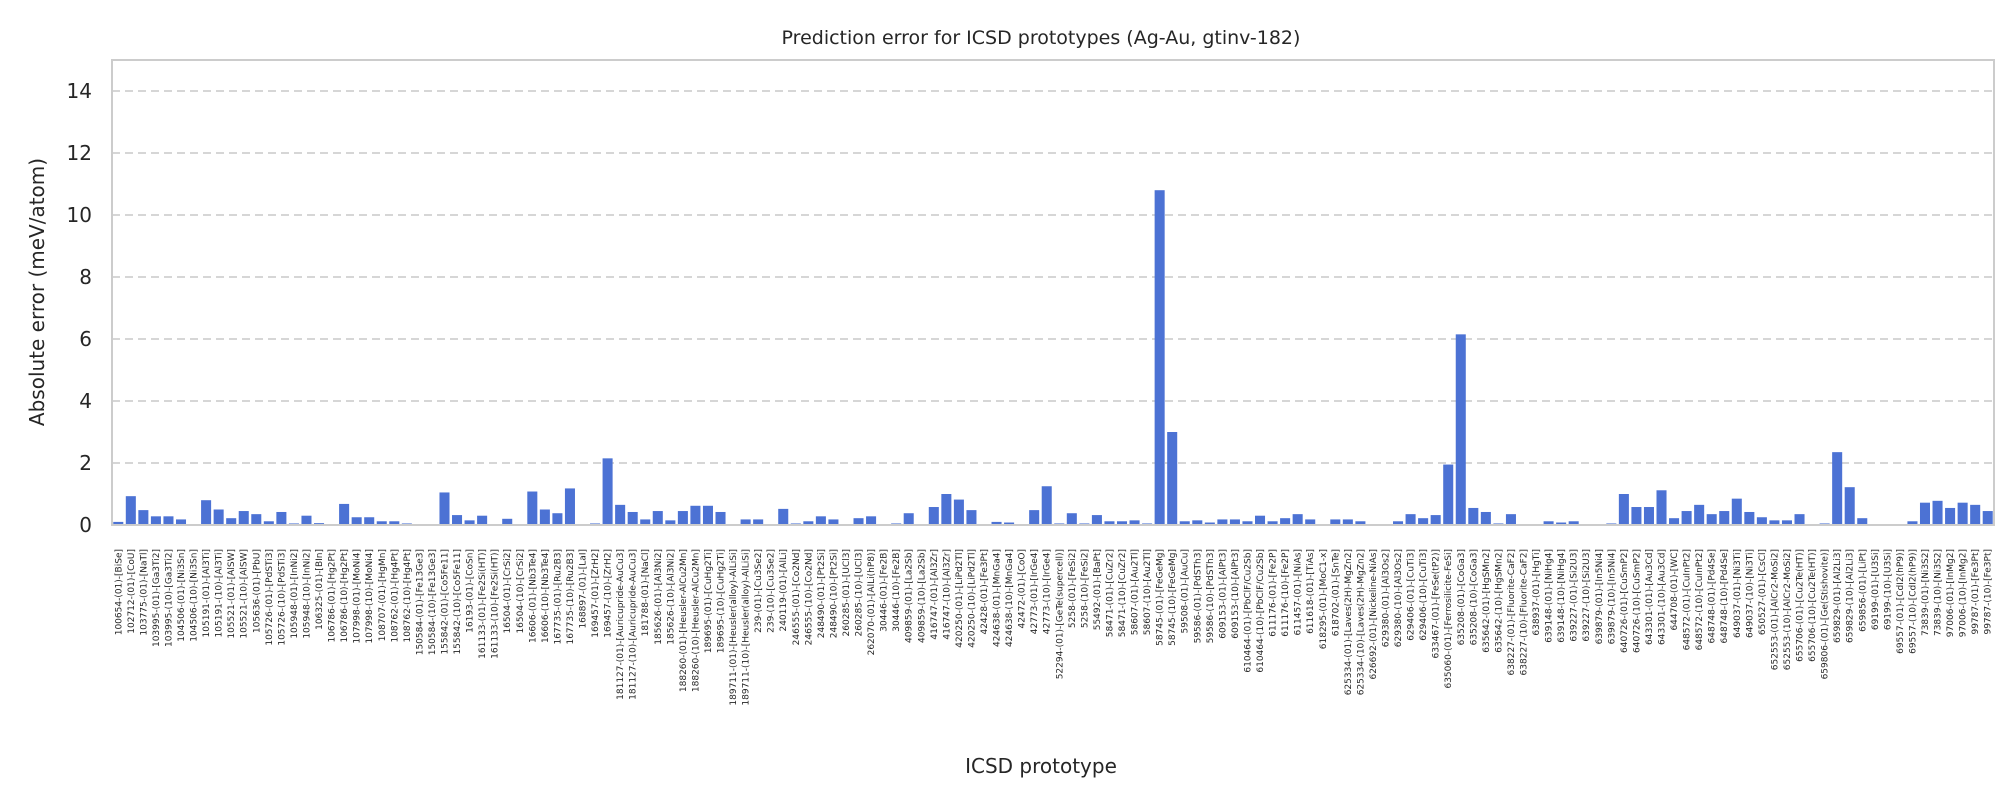  What do you see at coordinates (1964, 593) in the screenshot?
I see `x-tick-label: 97006-(10)-[InMg2]` at bounding box center [1964, 593].